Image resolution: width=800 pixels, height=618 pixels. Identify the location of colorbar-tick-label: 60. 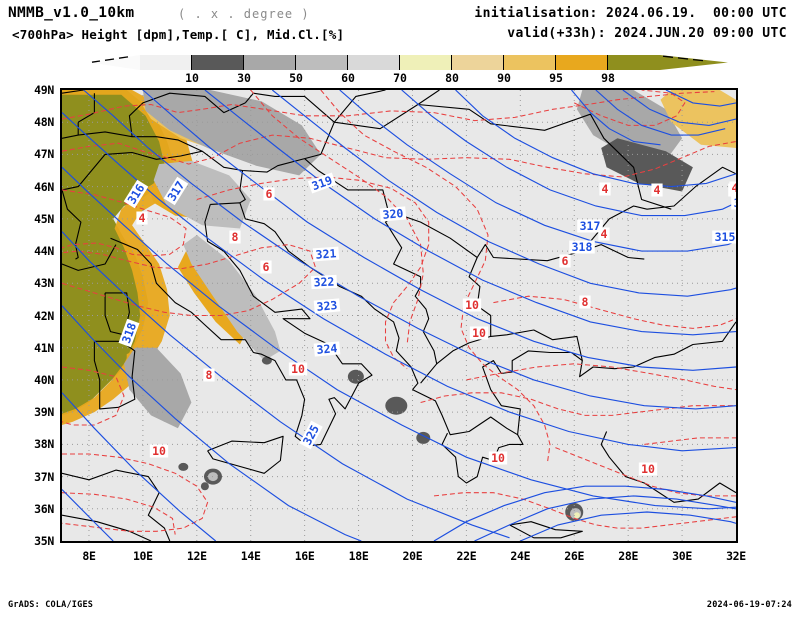
(348, 78).